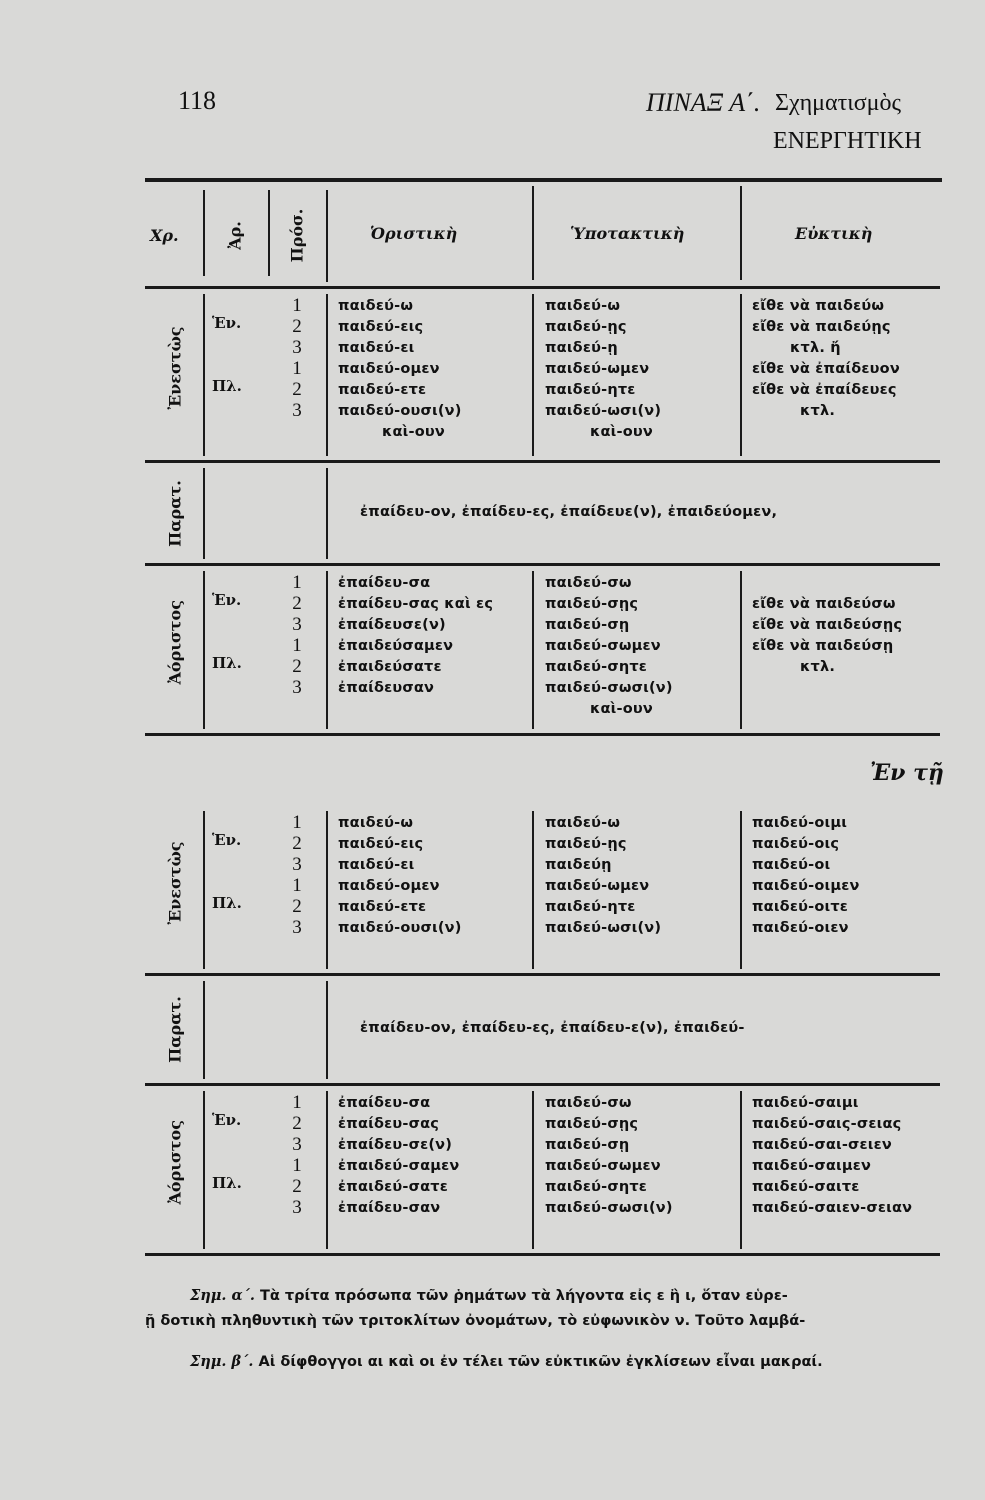 Image resolution: width=985 pixels, height=1500 pixels. What do you see at coordinates (818, 667) in the screenshot?
I see `optative-form: κτλ.` at bounding box center [818, 667].